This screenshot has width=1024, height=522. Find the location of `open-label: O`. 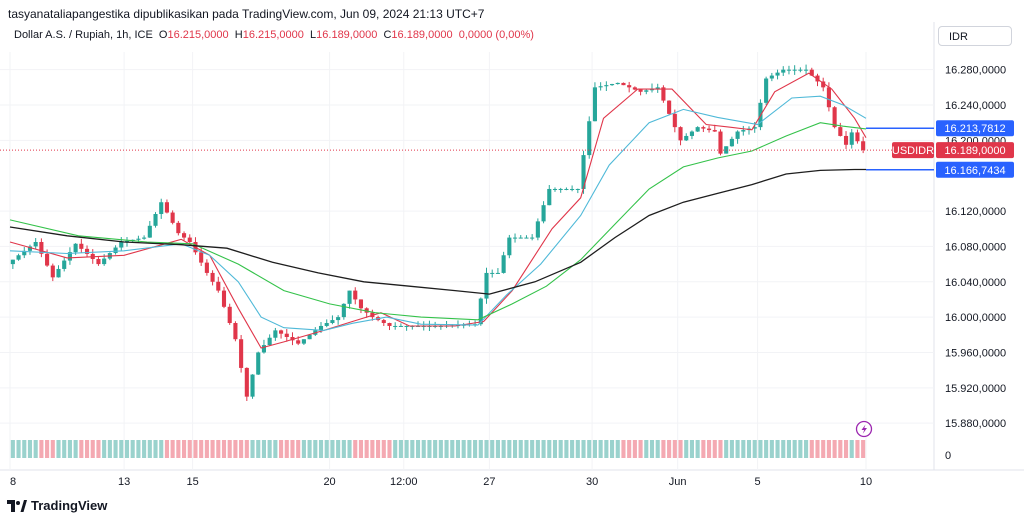

open-label: O is located at coordinates (163, 35).